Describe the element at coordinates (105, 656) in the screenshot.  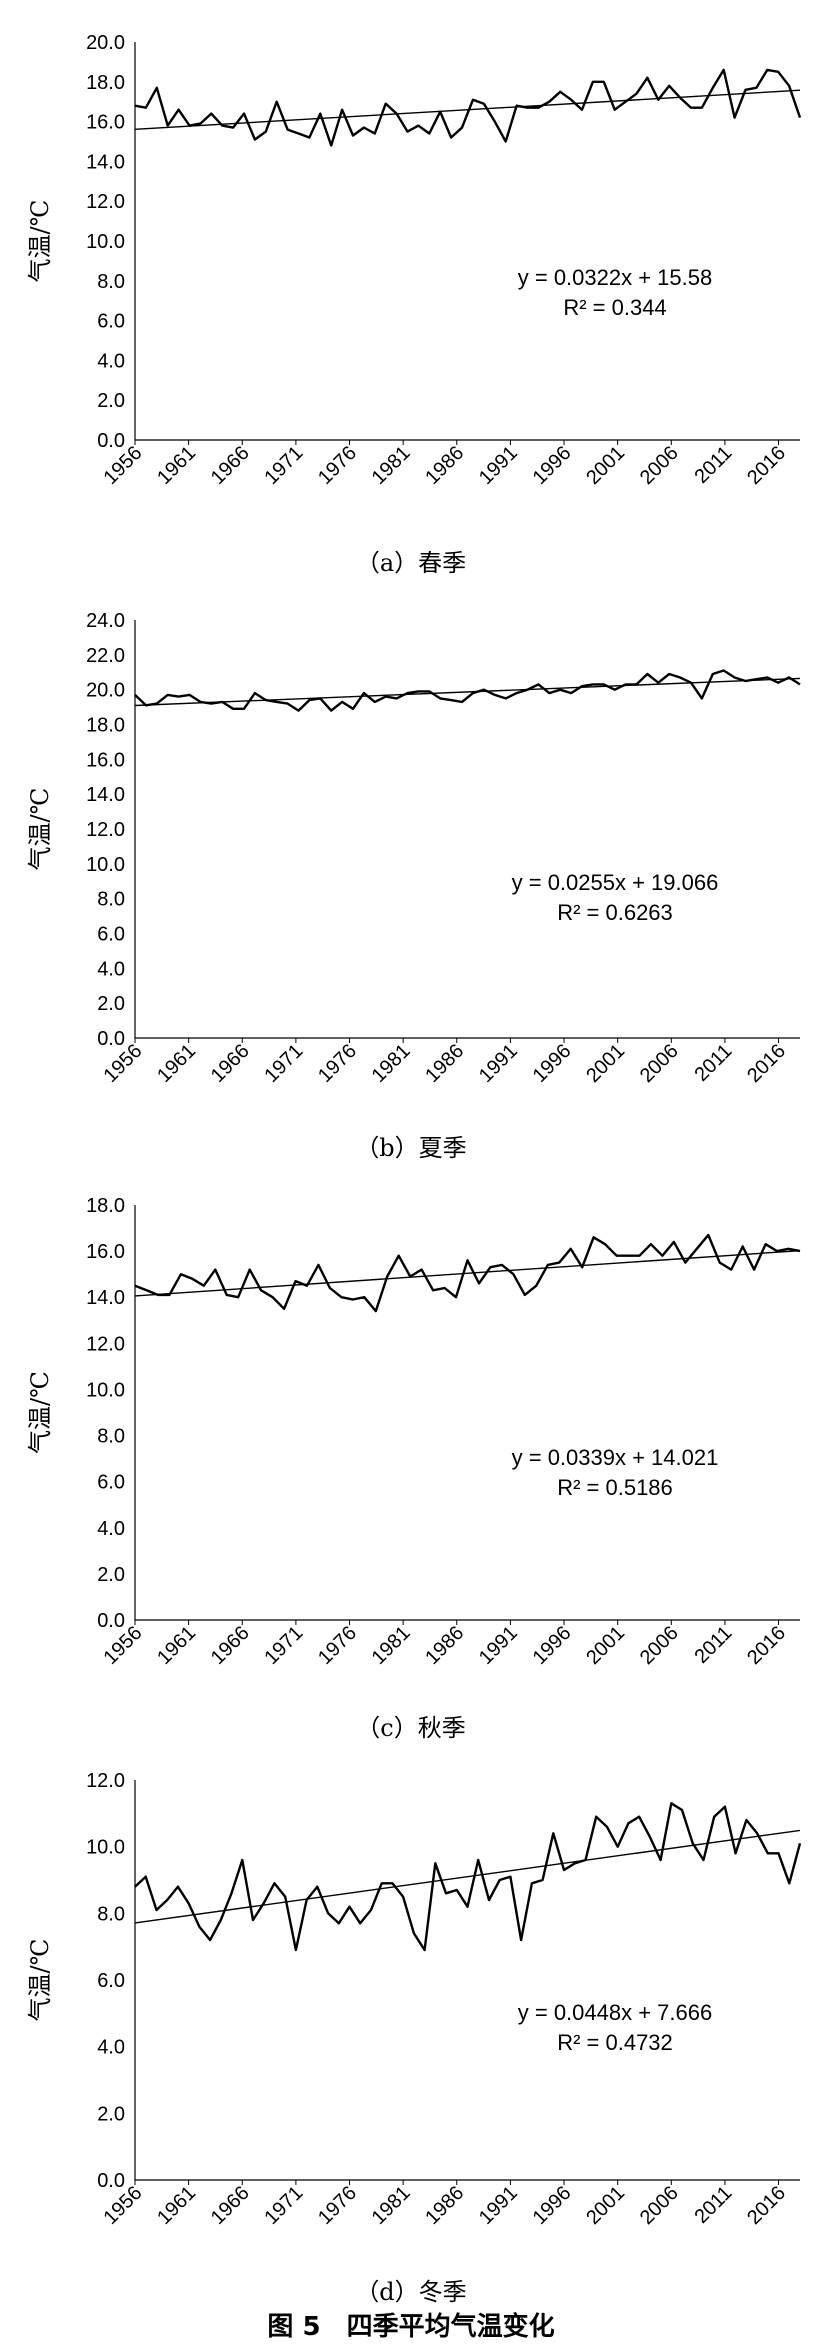
I see `y-tick-label: 22.0` at that location.